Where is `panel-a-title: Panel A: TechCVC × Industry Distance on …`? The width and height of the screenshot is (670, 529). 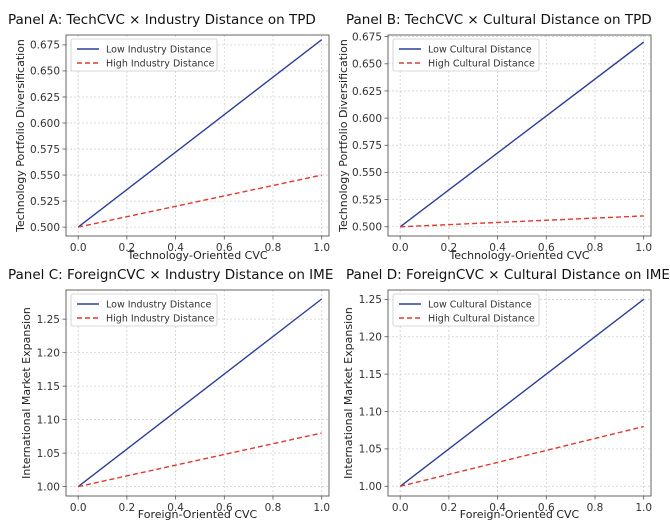
panel-a-title: Panel A: TechCVC × Industry Distance on … is located at coordinates (162, 20).